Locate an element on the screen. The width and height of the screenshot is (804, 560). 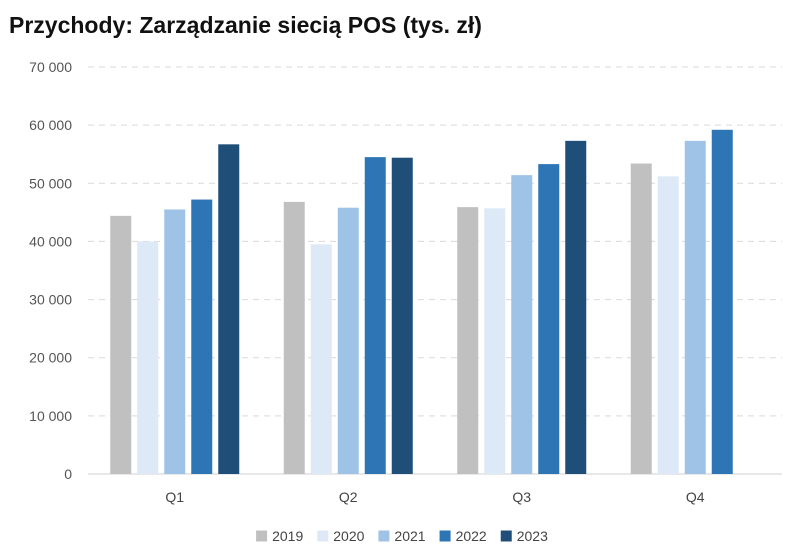
bar-q4-2022 is located at coordinates (722, 301).